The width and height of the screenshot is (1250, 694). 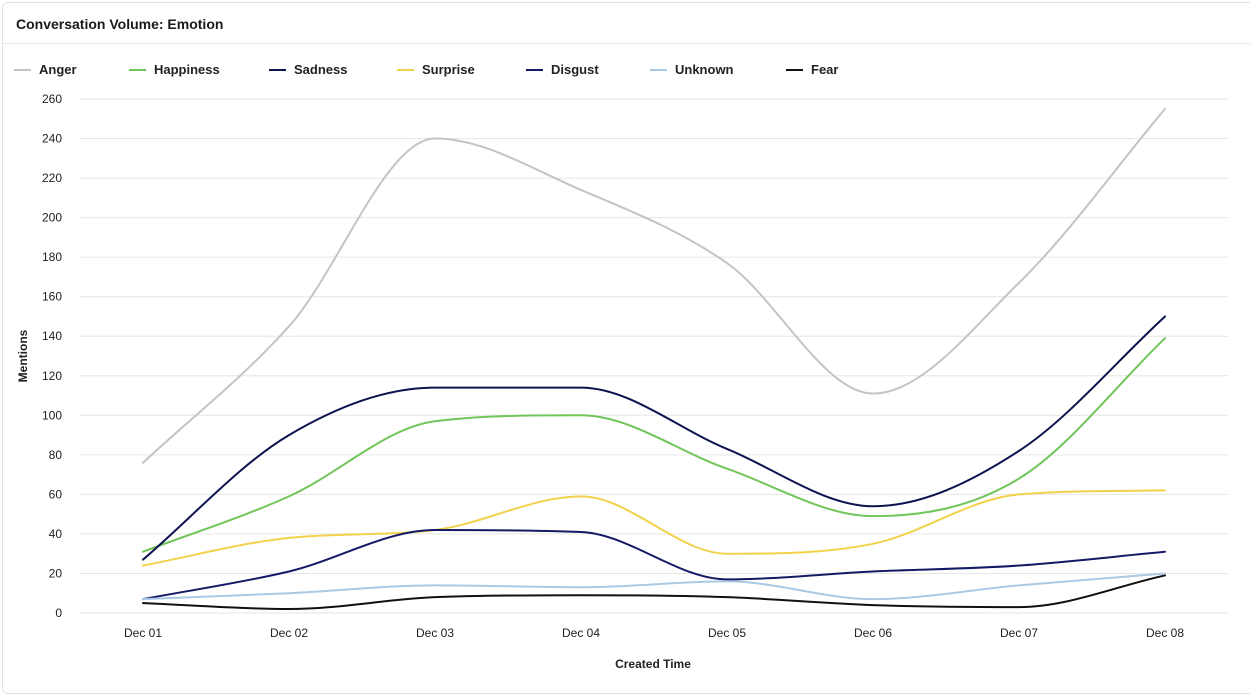 I want to click on legend-label: Surprise, so click(x=448, y=69).